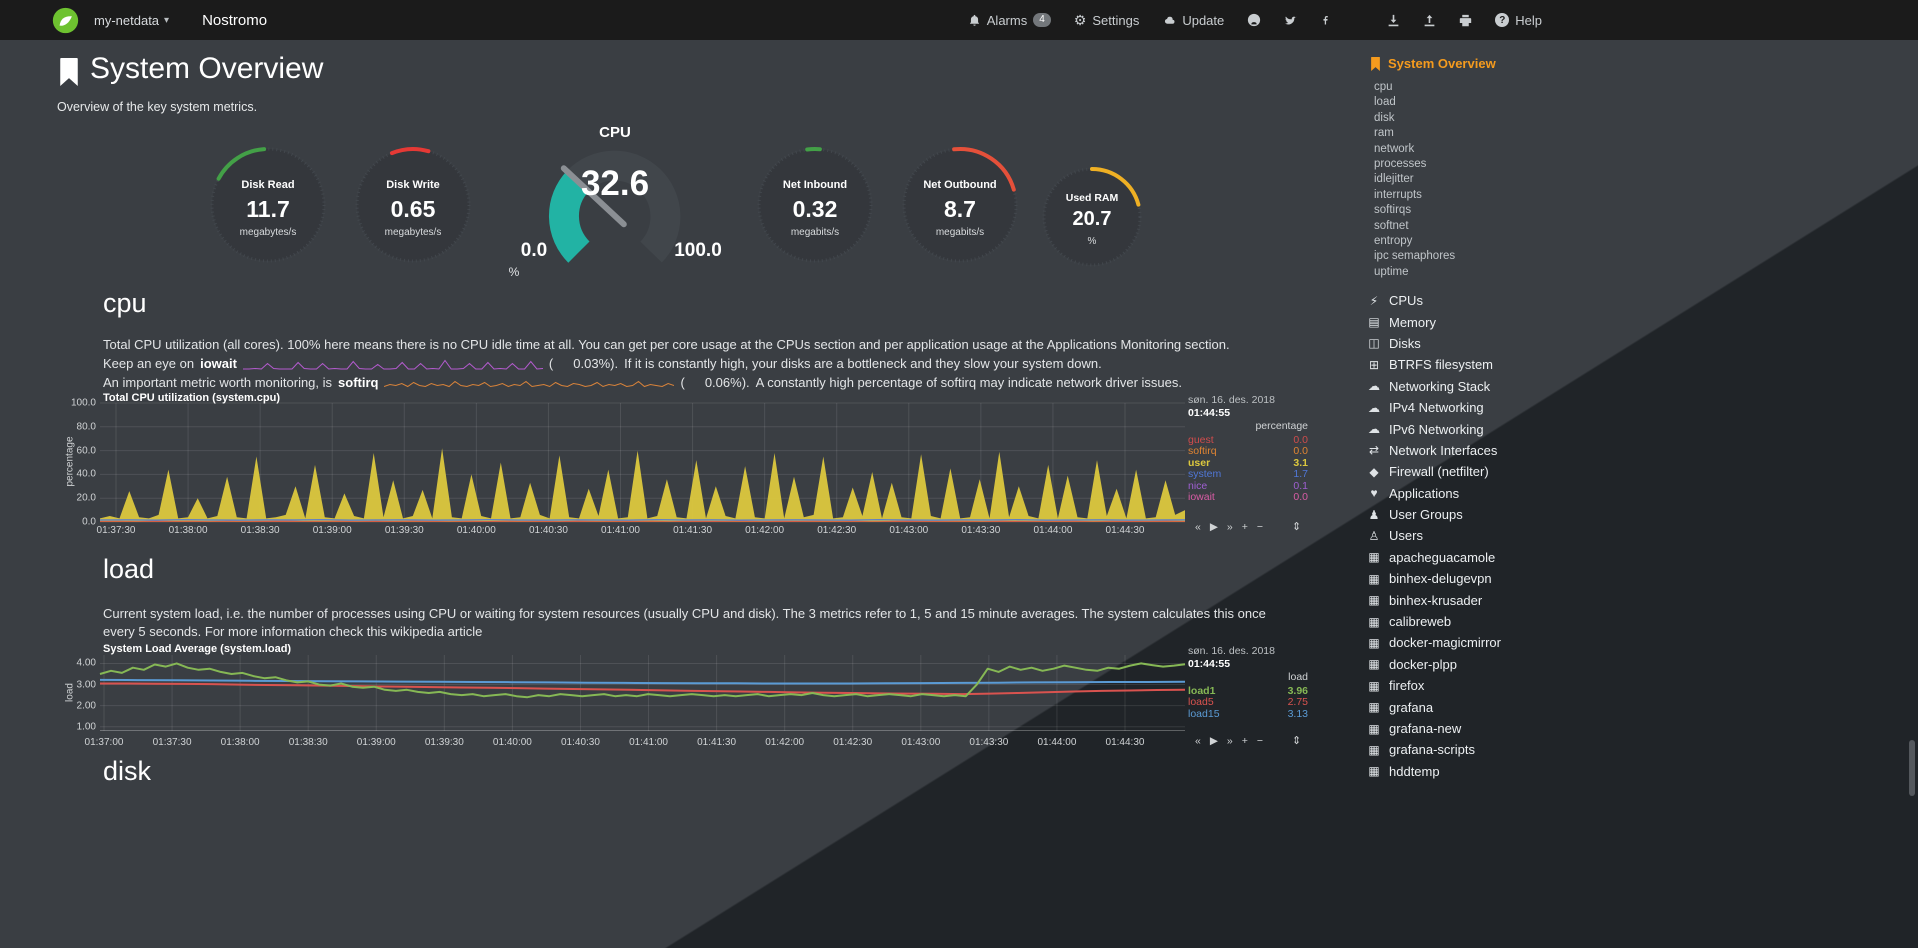  What do you see at coordinates (1433, 407) in the screenshot?
I see `sidebar-section-item: ☁ IPv4 Networking` at bounding box center [1433, 407].